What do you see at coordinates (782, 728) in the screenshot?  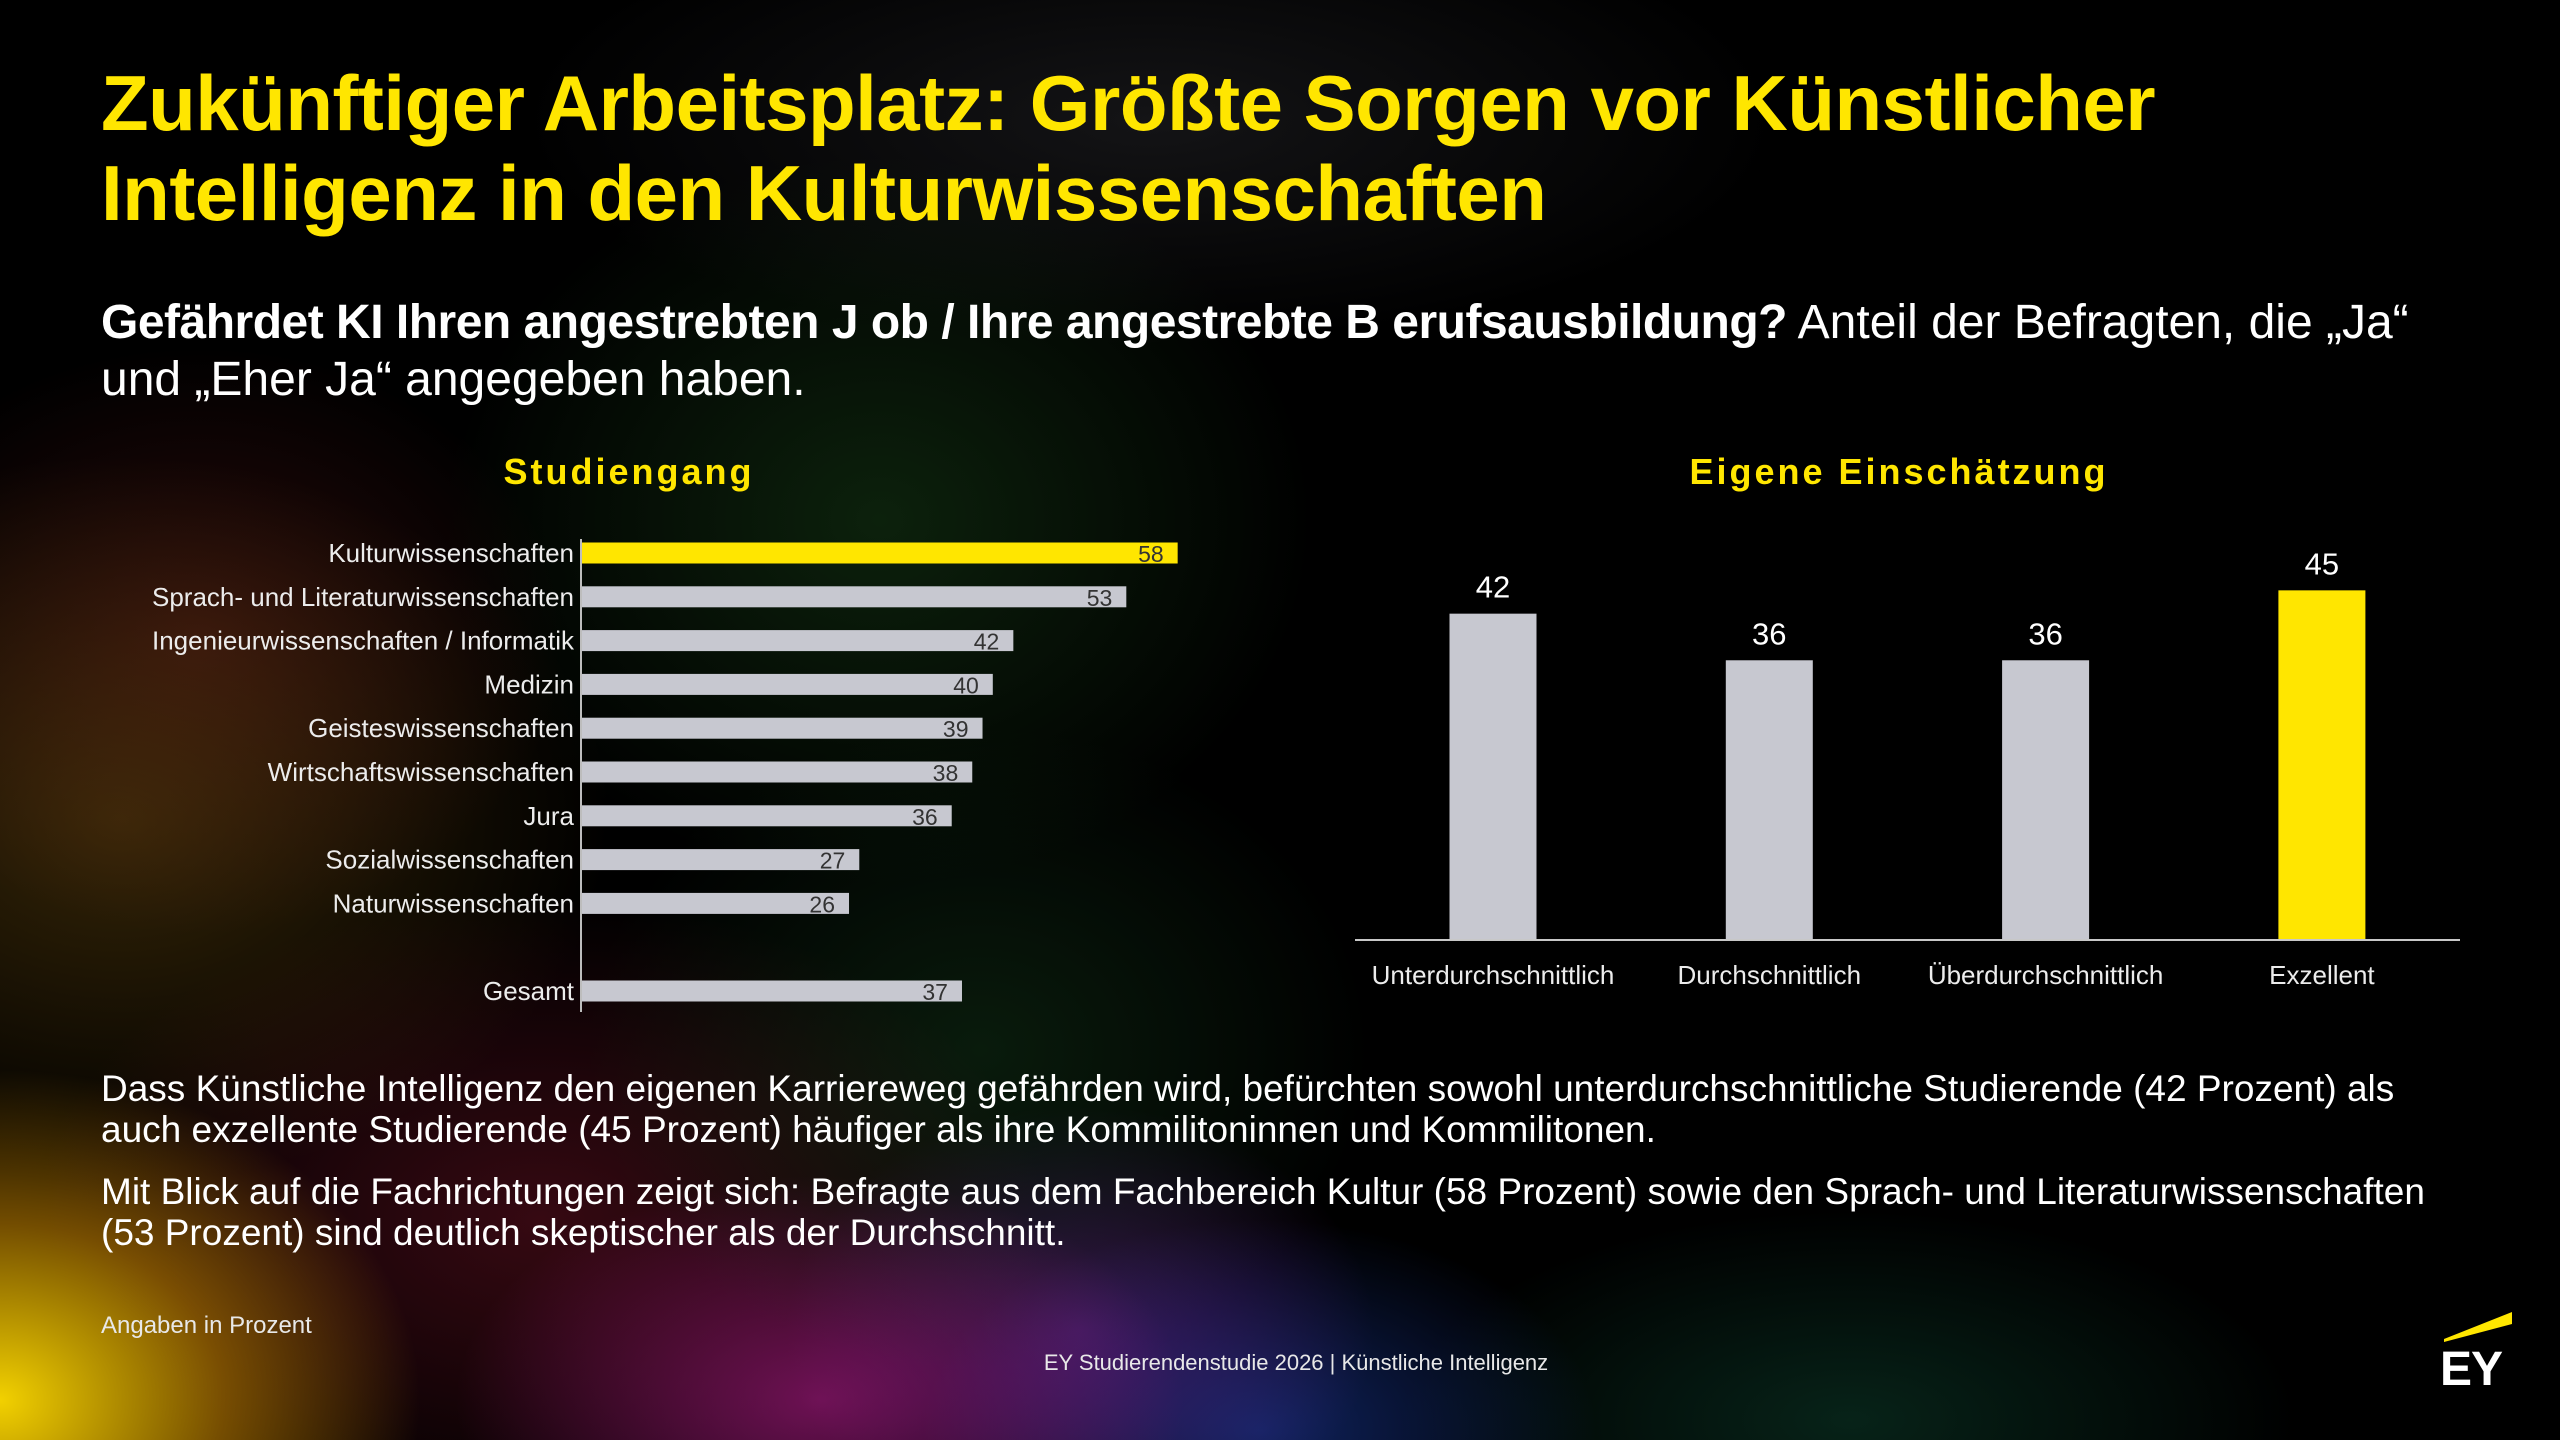 I see `bar-geisteswissenschaften` at bounding box center [782, 728].